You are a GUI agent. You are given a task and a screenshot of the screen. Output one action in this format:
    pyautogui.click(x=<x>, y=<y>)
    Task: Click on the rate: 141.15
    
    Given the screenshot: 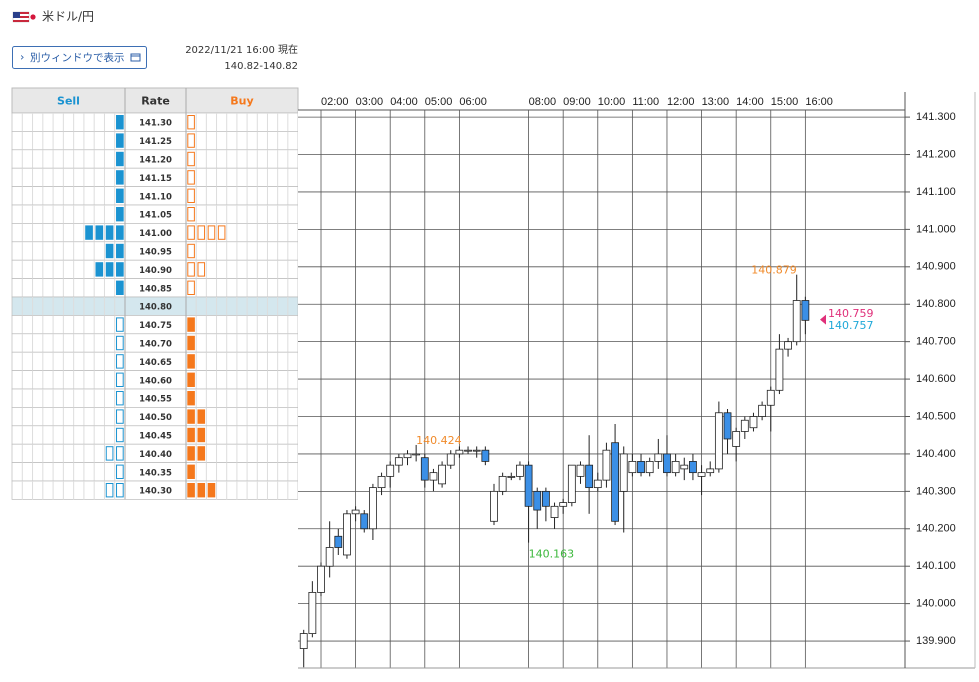 What is the action you would take?
    pyautogui.click(x=155, y=179)
    